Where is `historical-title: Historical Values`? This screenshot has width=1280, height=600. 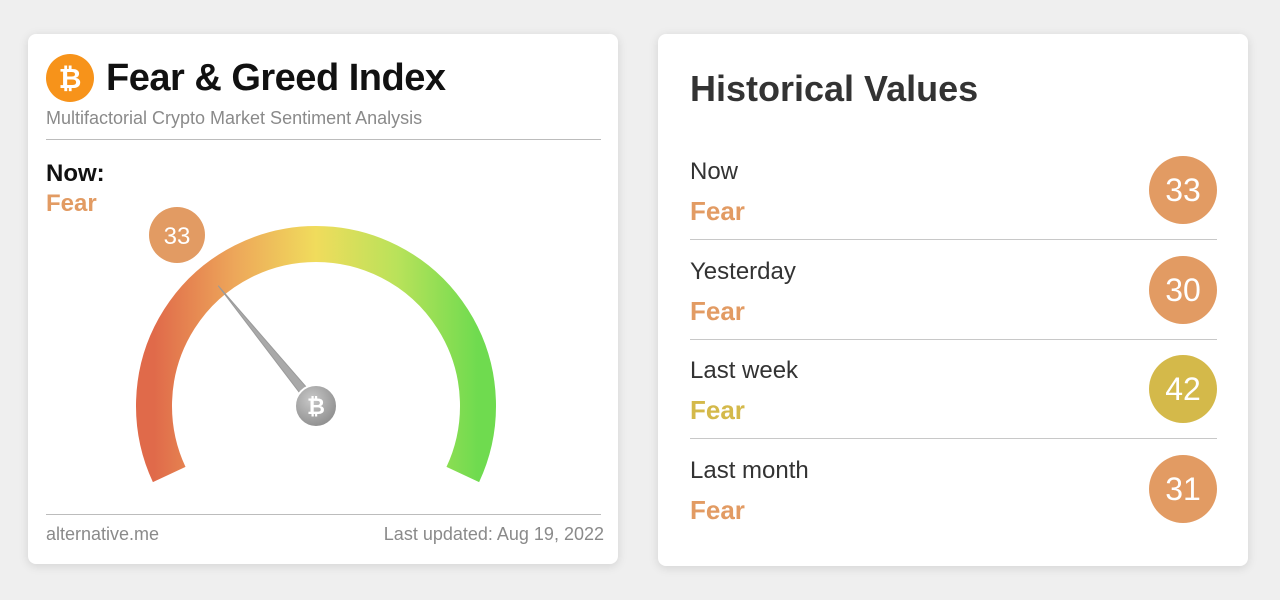 historical-title: Historical Values is located at coordinates (834, 88).